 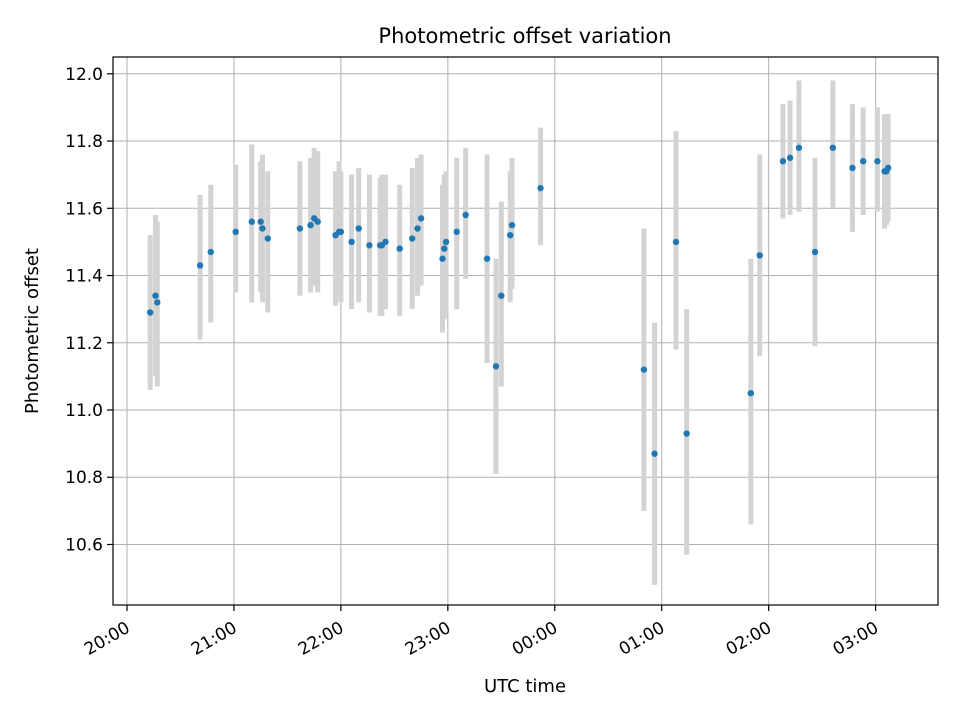 What do you see at coordinates (84, 478) in the screenshot?
I see `y-tick-label: 10.8` at bounding box center [84, 478].